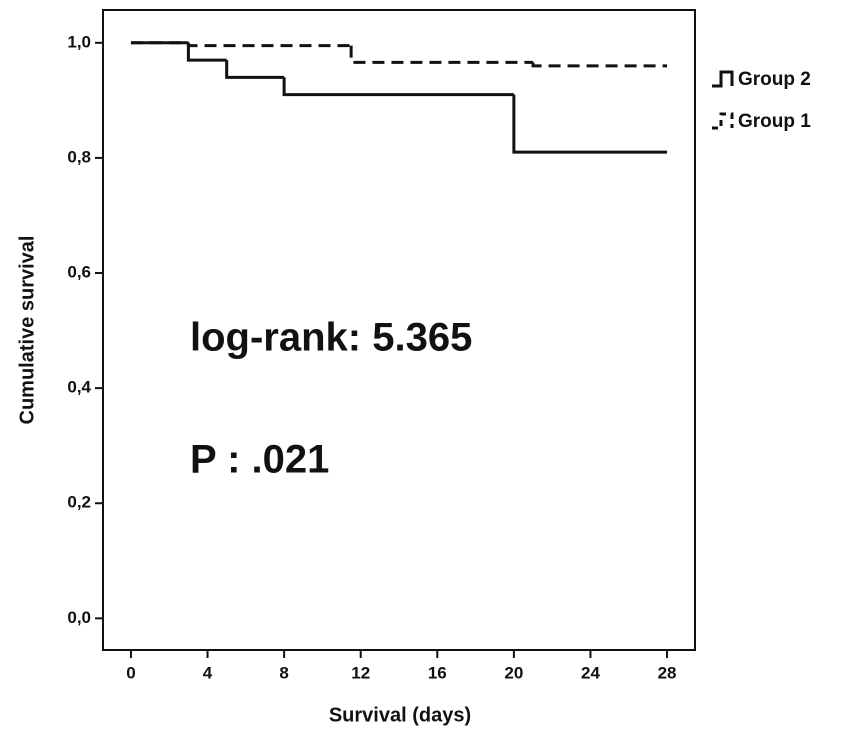 This screenshot has height=735, width=866. What do you see at coordinates (774, 79) in the screenshot?
I see `legend-label: Group 2` at bounding box center [774, 79].